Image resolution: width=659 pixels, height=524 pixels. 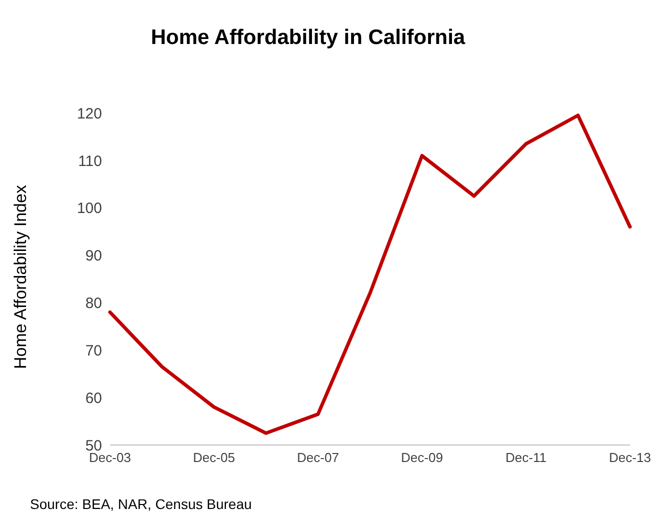 I want to click on y-tick-label: 90, so click(x=93, y=256).